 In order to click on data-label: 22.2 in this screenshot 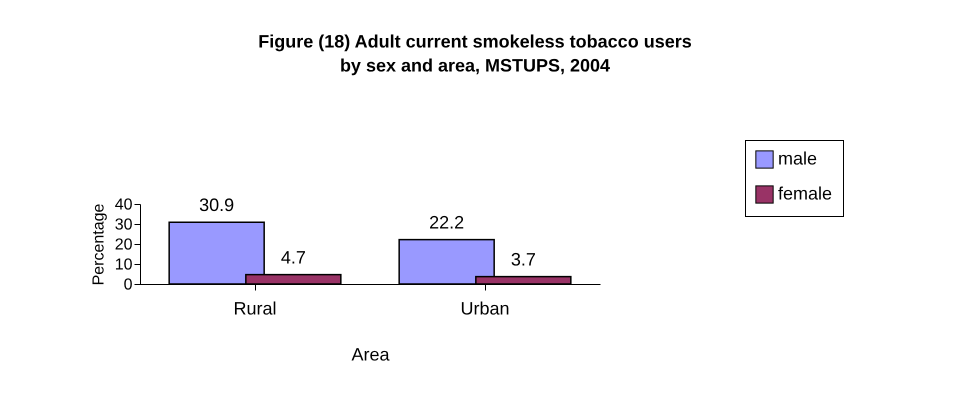, I will do `click(446, 222)`.